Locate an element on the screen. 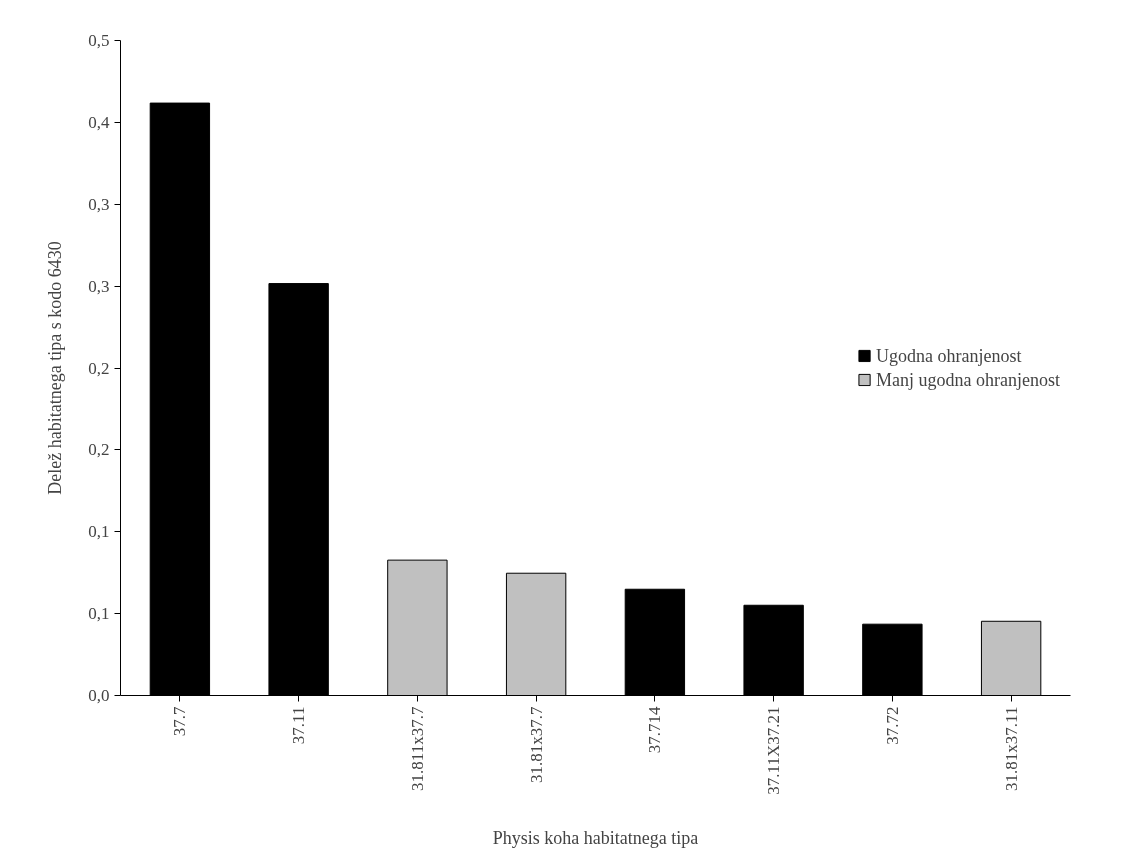 Image resolution: width=1127 pixels, height=862 pixels. legend-label: Ugodna ohranjenost is located at coordinates (949, 355).